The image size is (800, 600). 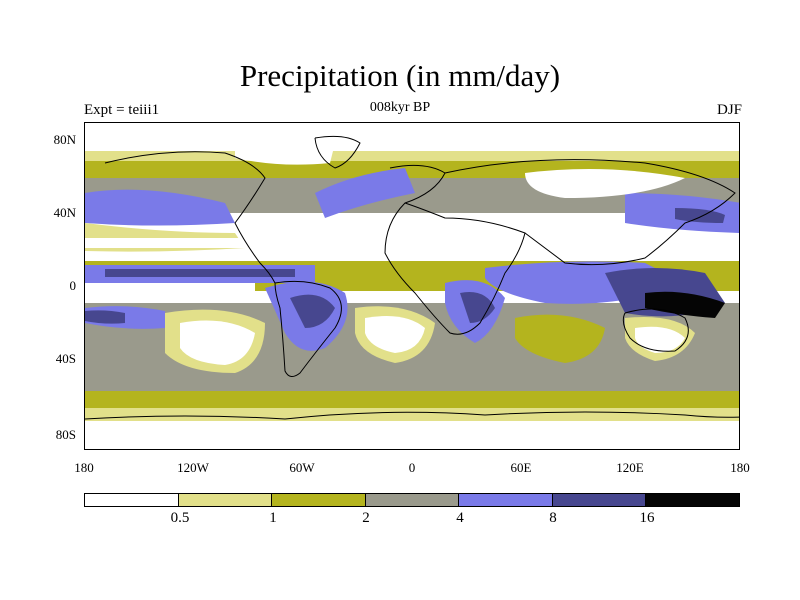 What do you see at coordinates (65, 358) in the screenshot?
I see `lat-tick-40s: 40S` at bounding box center [65, 358].